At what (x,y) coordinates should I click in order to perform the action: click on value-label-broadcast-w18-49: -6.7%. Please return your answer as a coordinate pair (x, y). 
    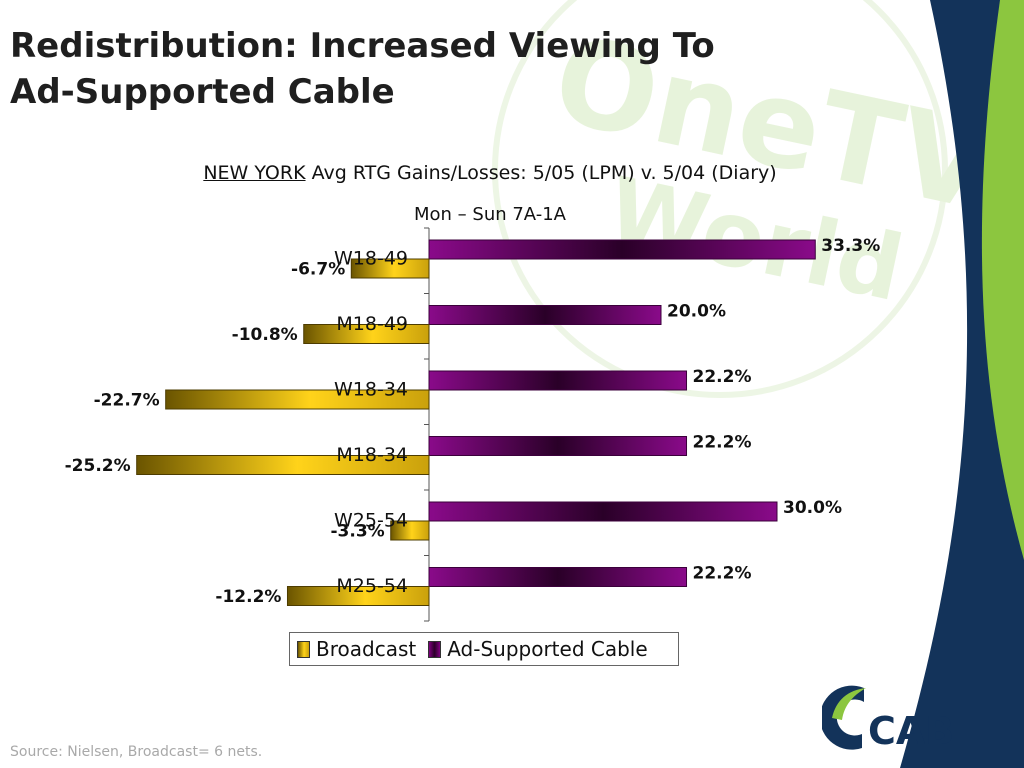
    Looking at the image, I should click on (318, 270).